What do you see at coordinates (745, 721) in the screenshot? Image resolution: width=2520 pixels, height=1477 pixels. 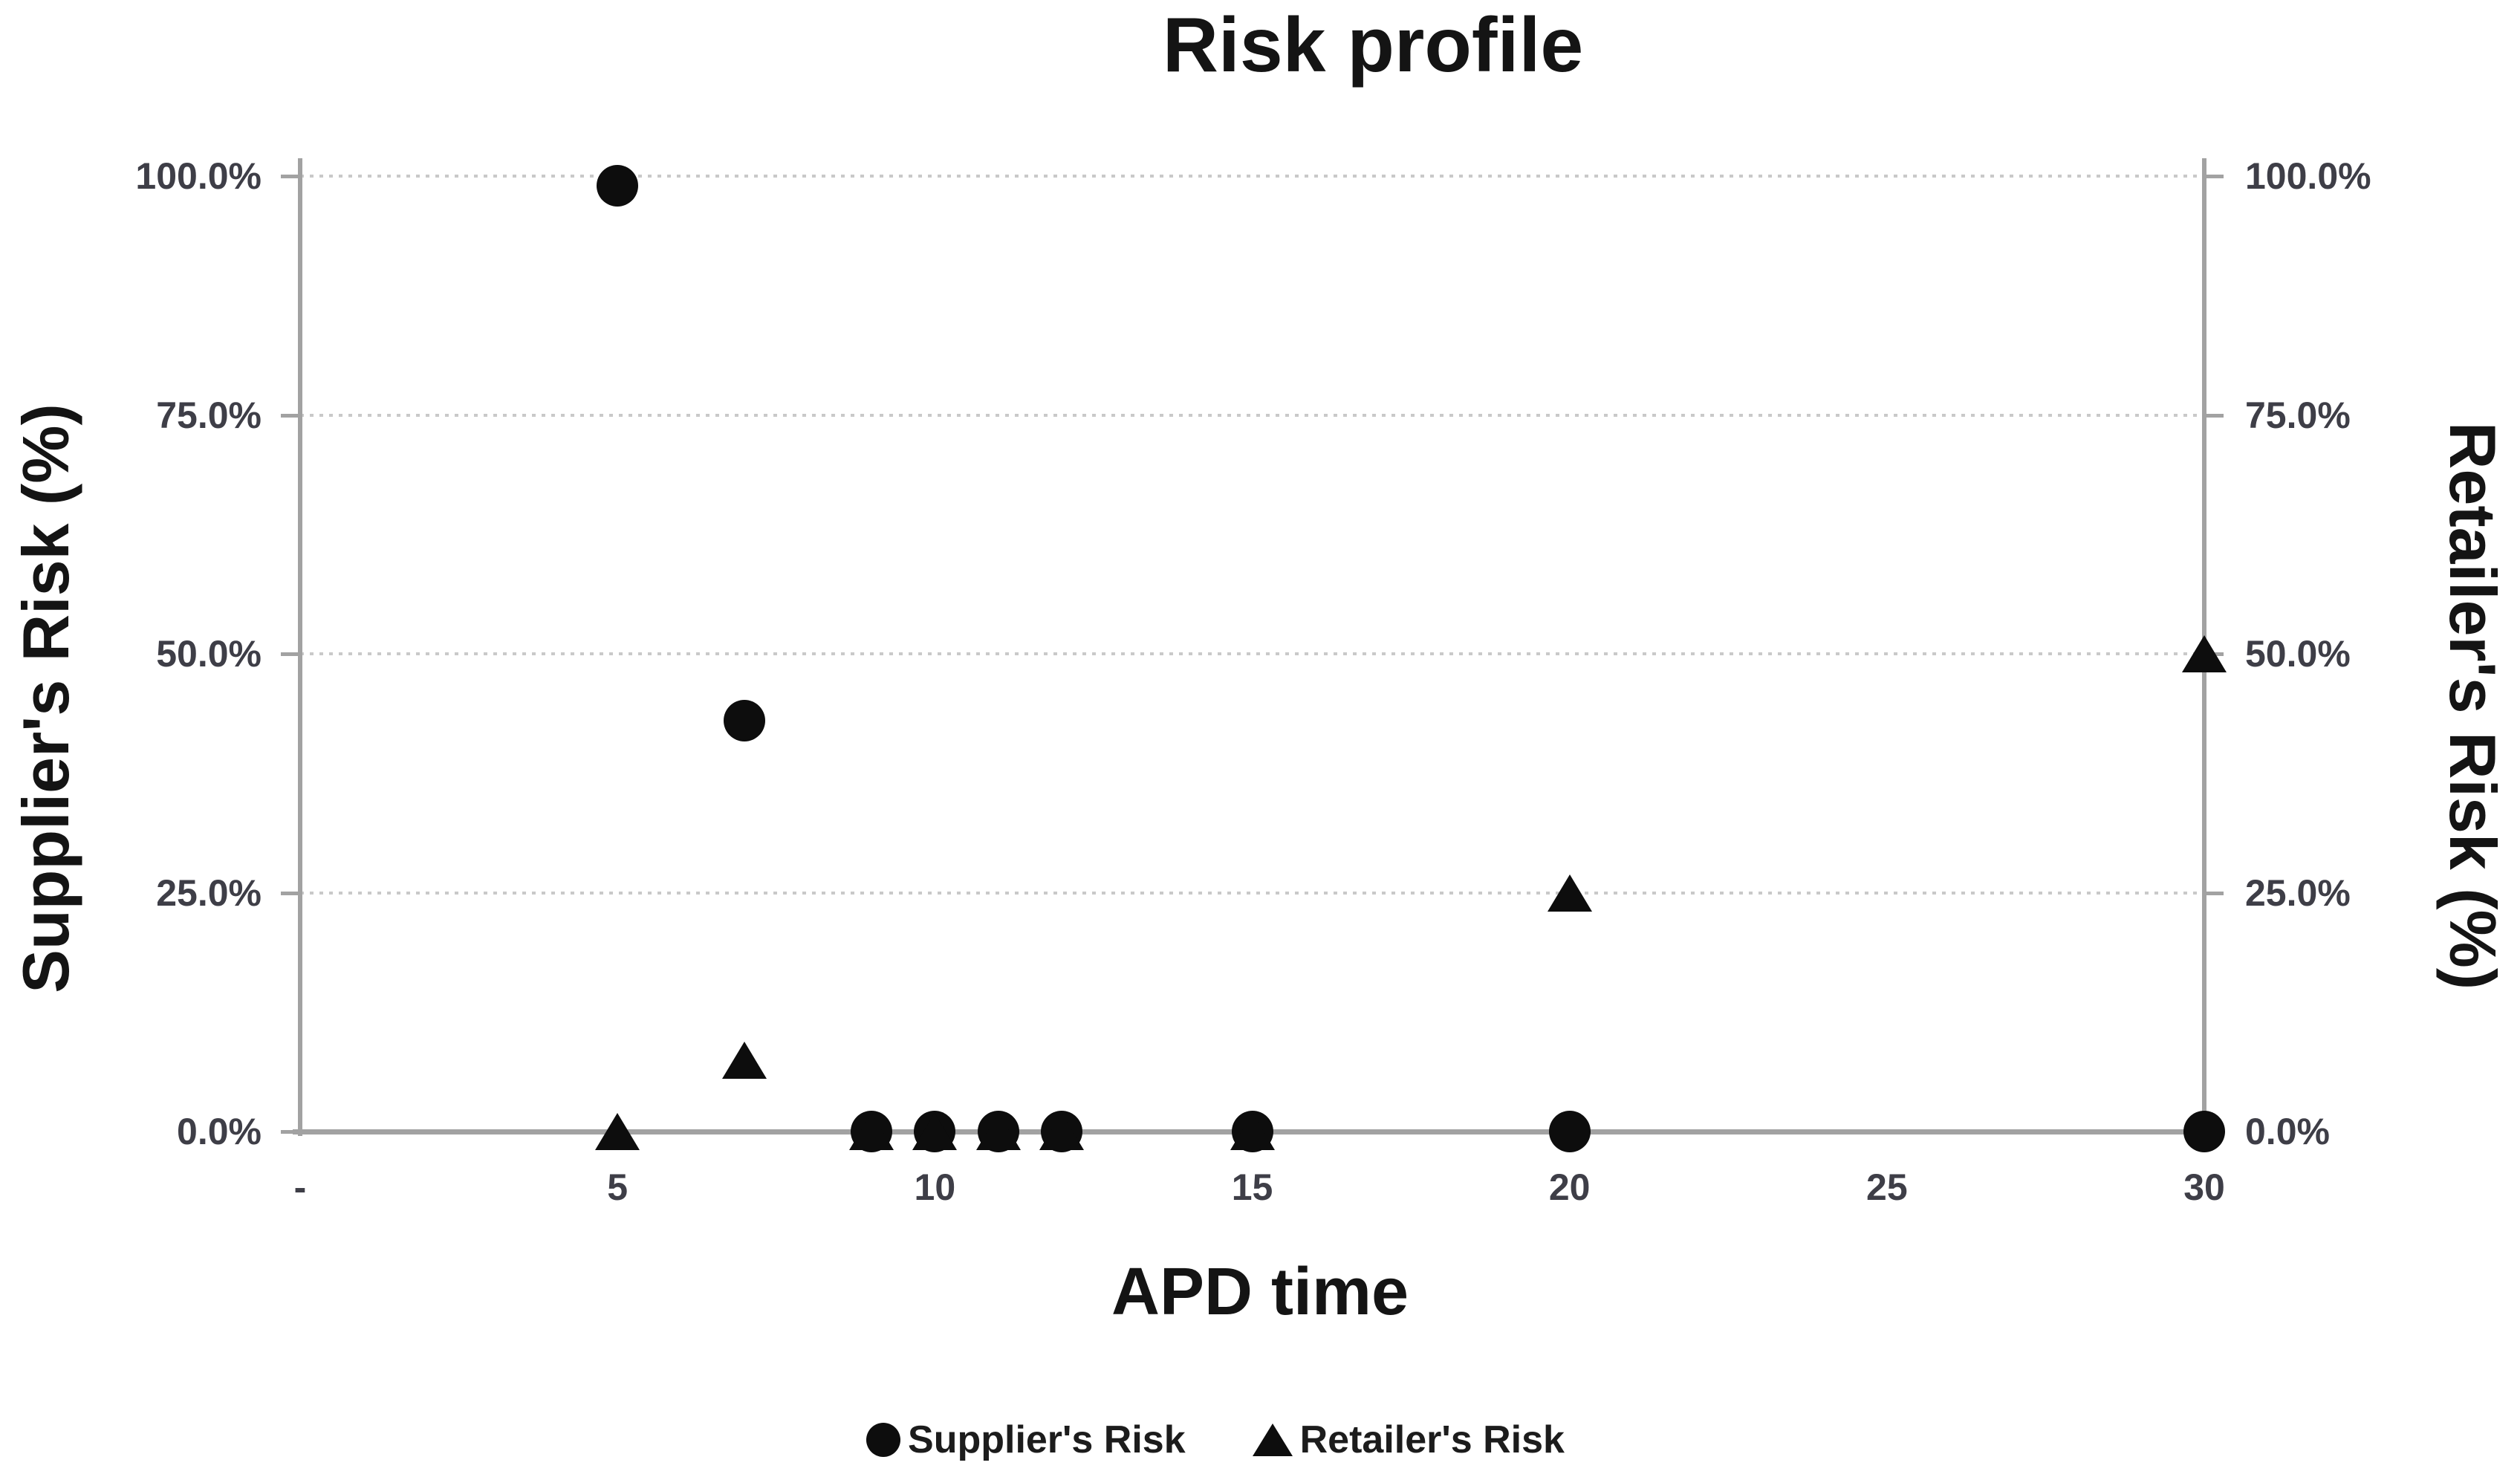 I see `point-suppliers-risk-x7` at bounding box center [745, 721].